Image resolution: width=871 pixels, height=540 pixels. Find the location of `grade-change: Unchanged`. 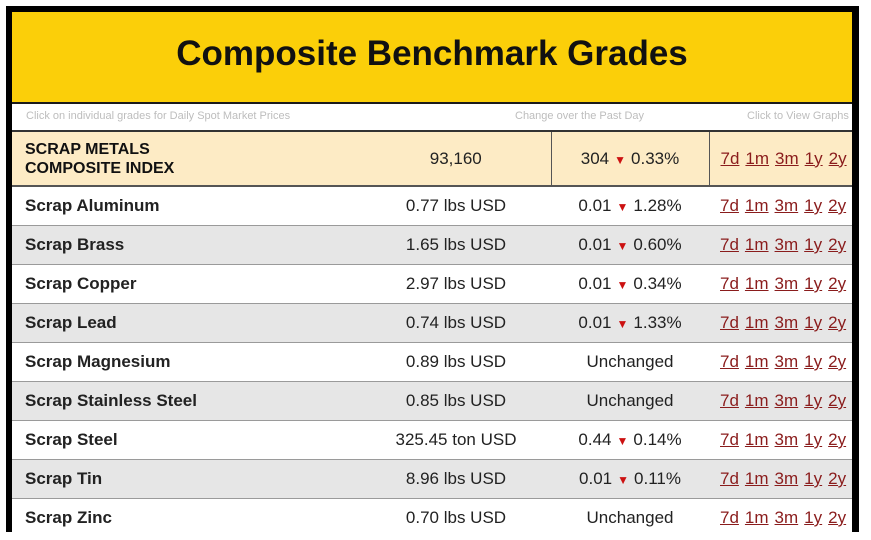

grade-change: Unchanged is located at coordinates (630, 362).